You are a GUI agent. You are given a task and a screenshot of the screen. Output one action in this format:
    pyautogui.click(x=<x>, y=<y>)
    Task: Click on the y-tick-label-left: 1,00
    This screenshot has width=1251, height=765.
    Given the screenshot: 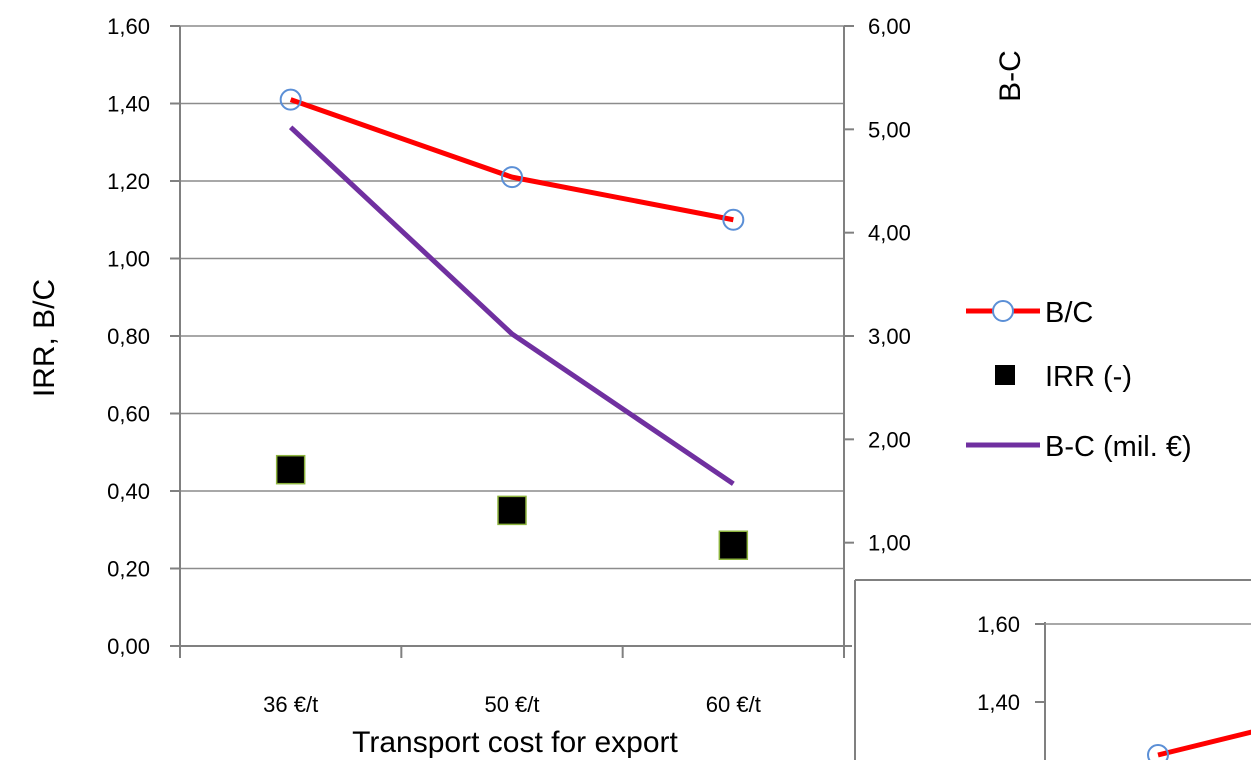 What is the action you would take?
    pyautogui.click(x=128, y=259)
    